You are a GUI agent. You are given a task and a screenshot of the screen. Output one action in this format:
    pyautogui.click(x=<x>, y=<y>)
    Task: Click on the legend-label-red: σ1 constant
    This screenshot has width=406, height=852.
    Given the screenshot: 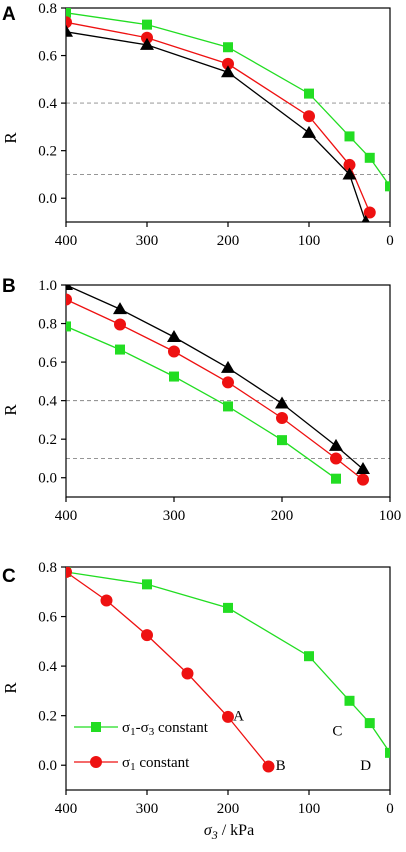 What is the action you would take?
    pyautogui.click(x=156, y=764)
    